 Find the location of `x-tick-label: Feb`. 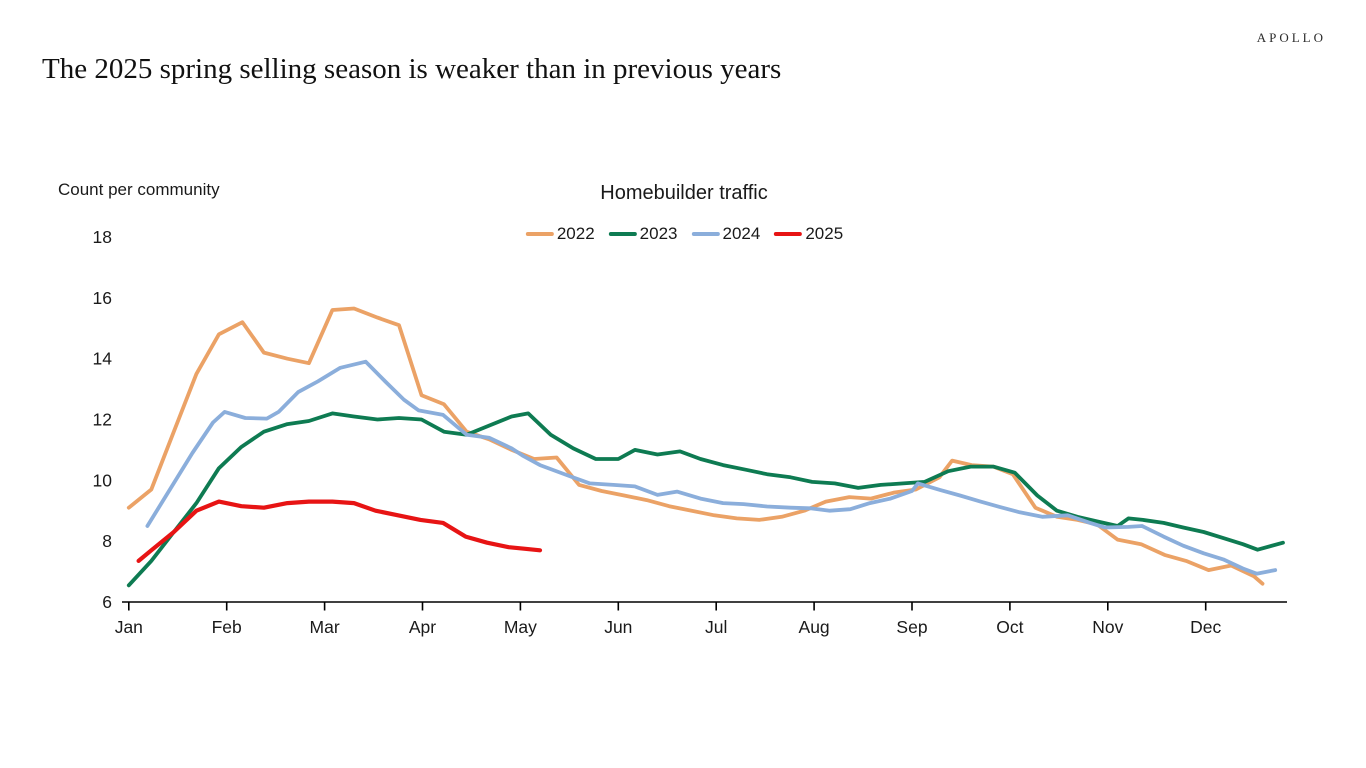

x-tick-label: Feb is located at coordinates (227, 627).